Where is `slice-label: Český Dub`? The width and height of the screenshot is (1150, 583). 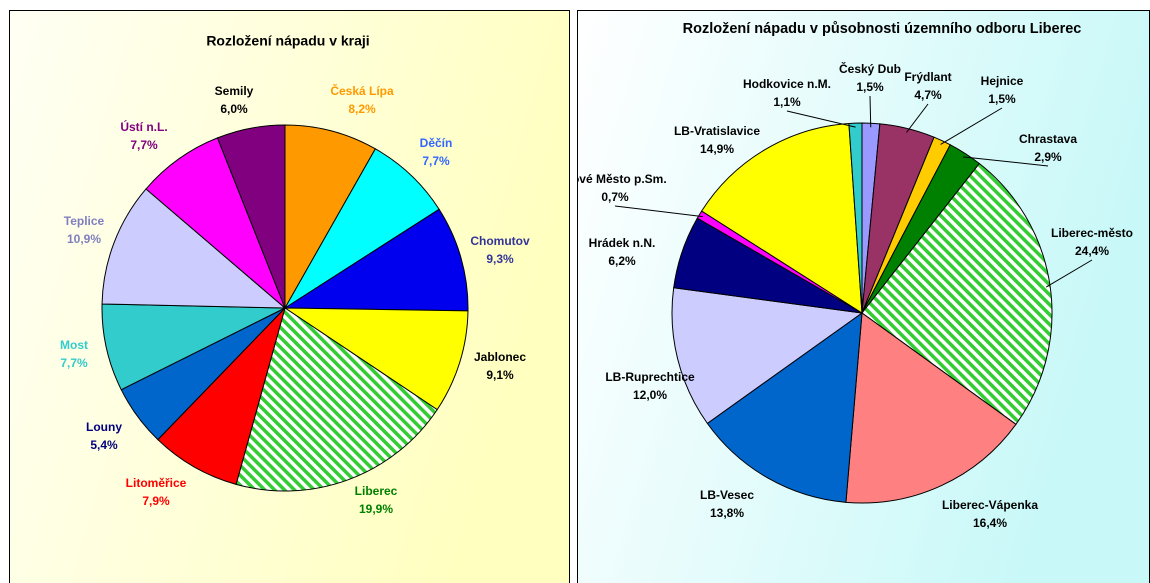
slice-label: Český Dub is located at coordinates (870, 68).